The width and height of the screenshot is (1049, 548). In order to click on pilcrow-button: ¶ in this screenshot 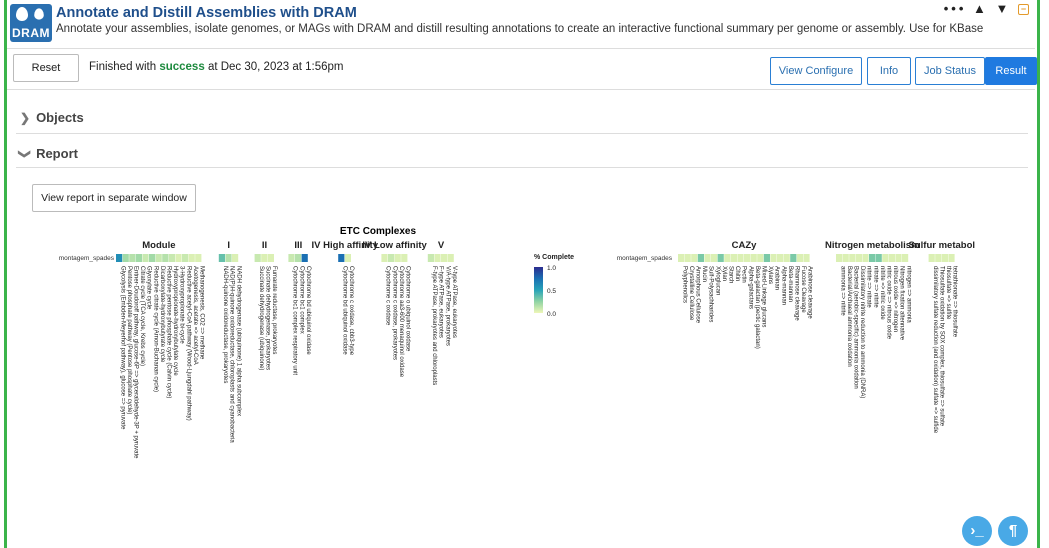, I will do `click(1013, 531)`.